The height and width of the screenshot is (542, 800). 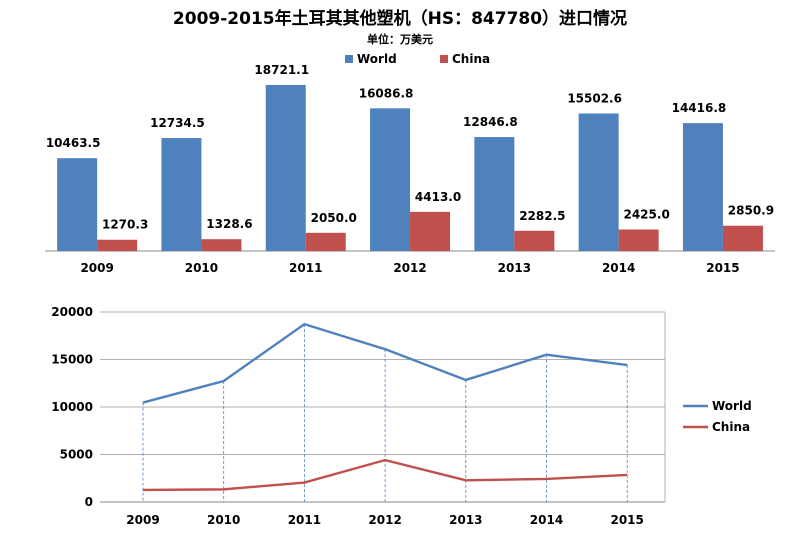 What do you see at coordinates (400, 39) in the screenshot?
I see `unit-label: 单位：万美元` at bounding box center [400, 39].